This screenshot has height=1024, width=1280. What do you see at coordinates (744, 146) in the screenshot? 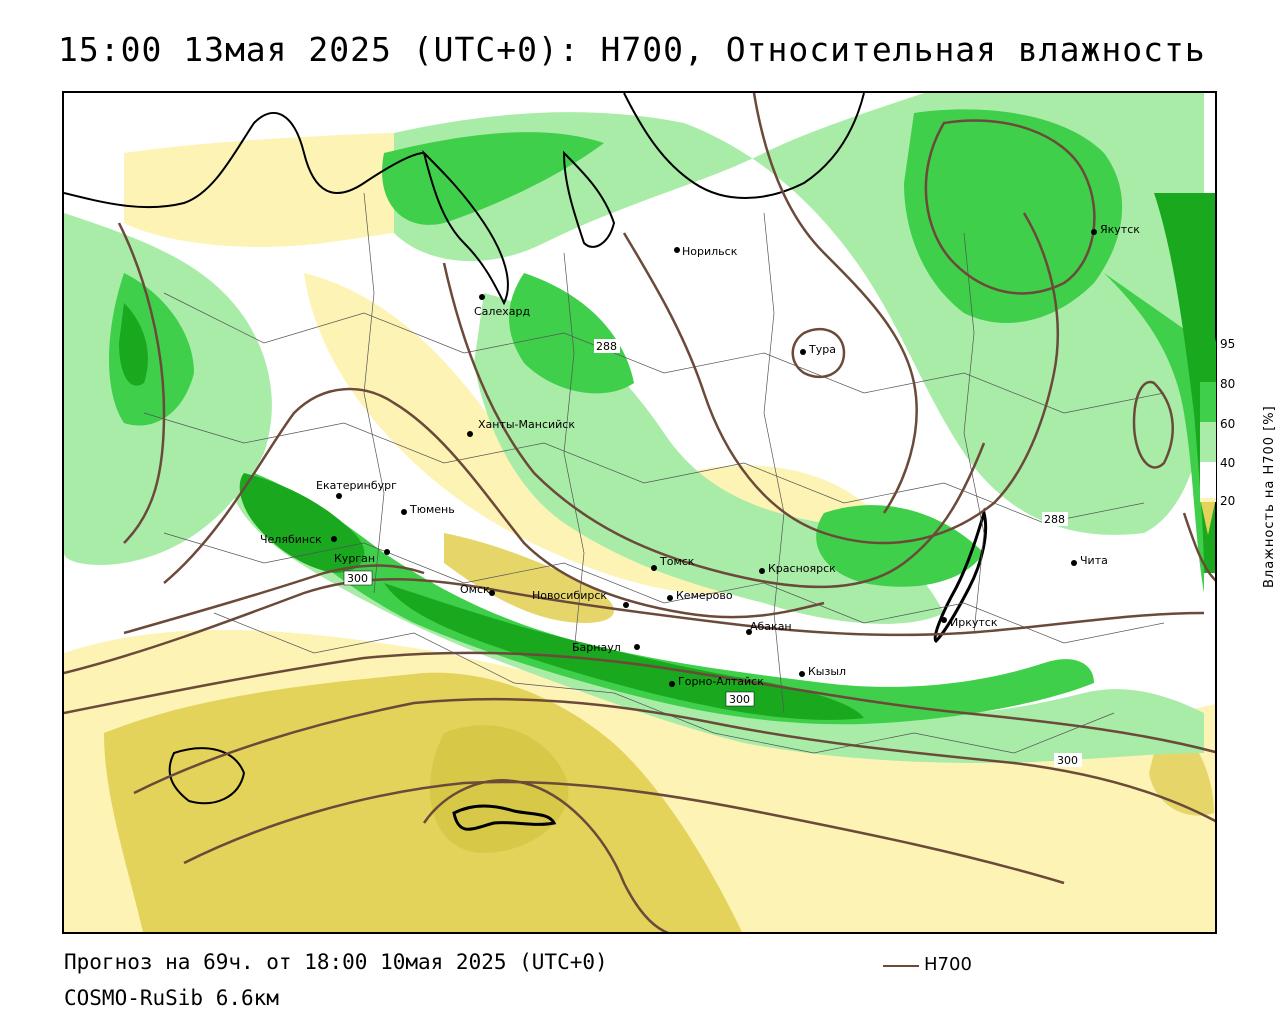
I see `coastline-kara` at bounding box center [744, 146].